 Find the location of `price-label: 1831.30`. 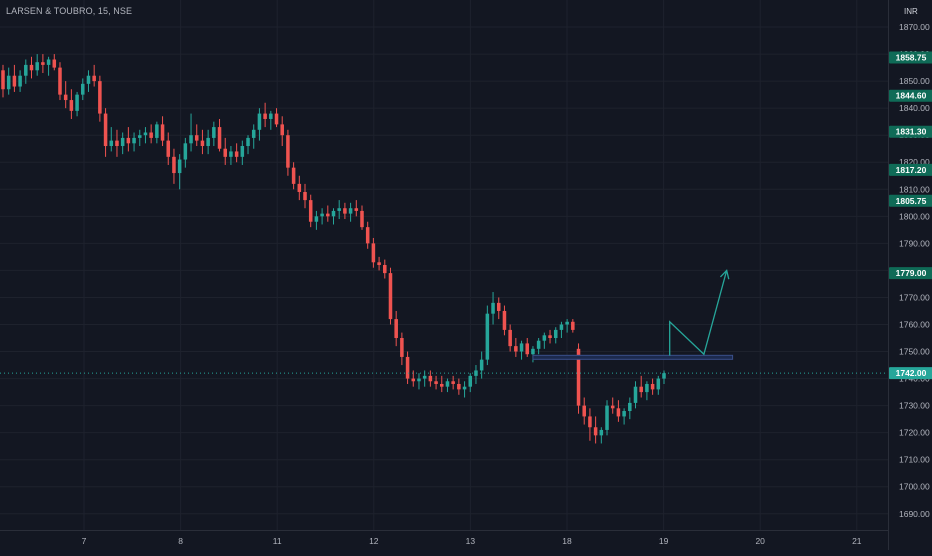

price-label: 1831.30 is located at coordinates (911, 132).